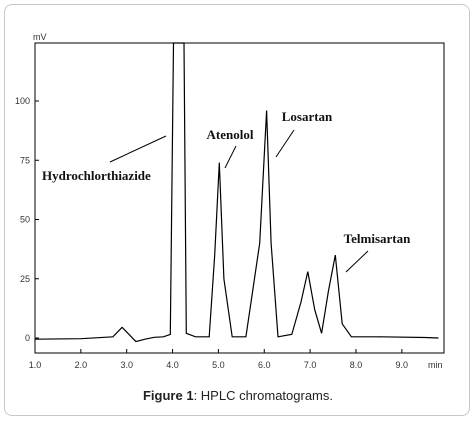 The width and height of the screenshot is (476, 423). I want to click on x-tick-label: 9.0, so click(402, 365).